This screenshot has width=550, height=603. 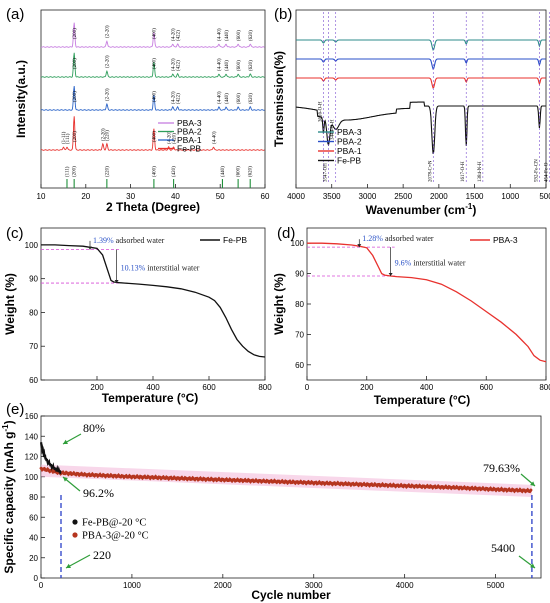 I want to click on panel-c-legend-label: Fe-PB, so click(x=235, y=240).